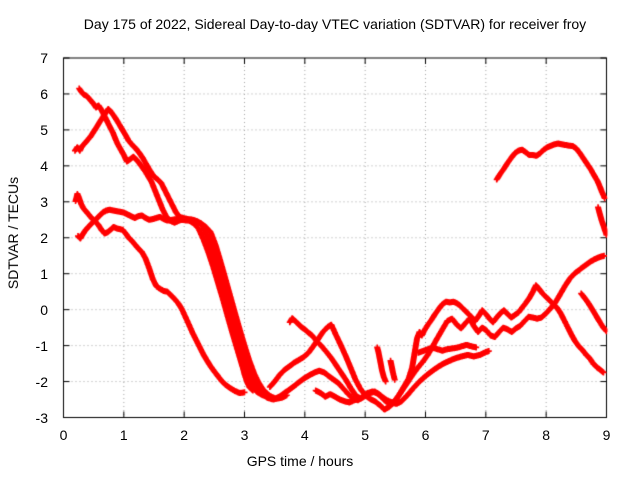  I want to click on y-tick-label: 3, so click(44, 201).